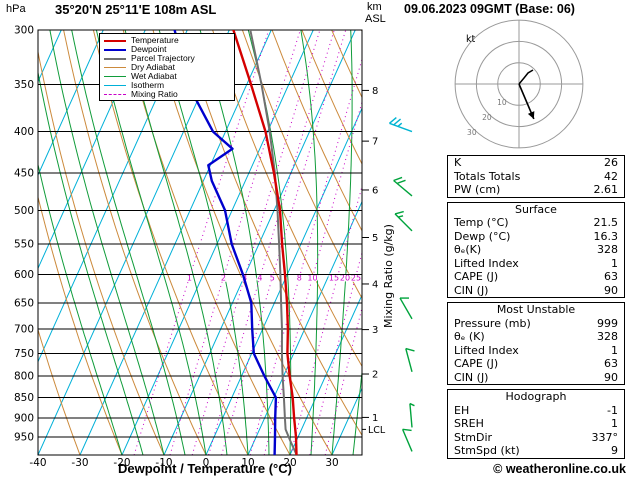  What do you see at coordinates (559, 469) in the screenshot?
I see `copyright: © weatheronline.co.uk` at bounding box center [559, 469].